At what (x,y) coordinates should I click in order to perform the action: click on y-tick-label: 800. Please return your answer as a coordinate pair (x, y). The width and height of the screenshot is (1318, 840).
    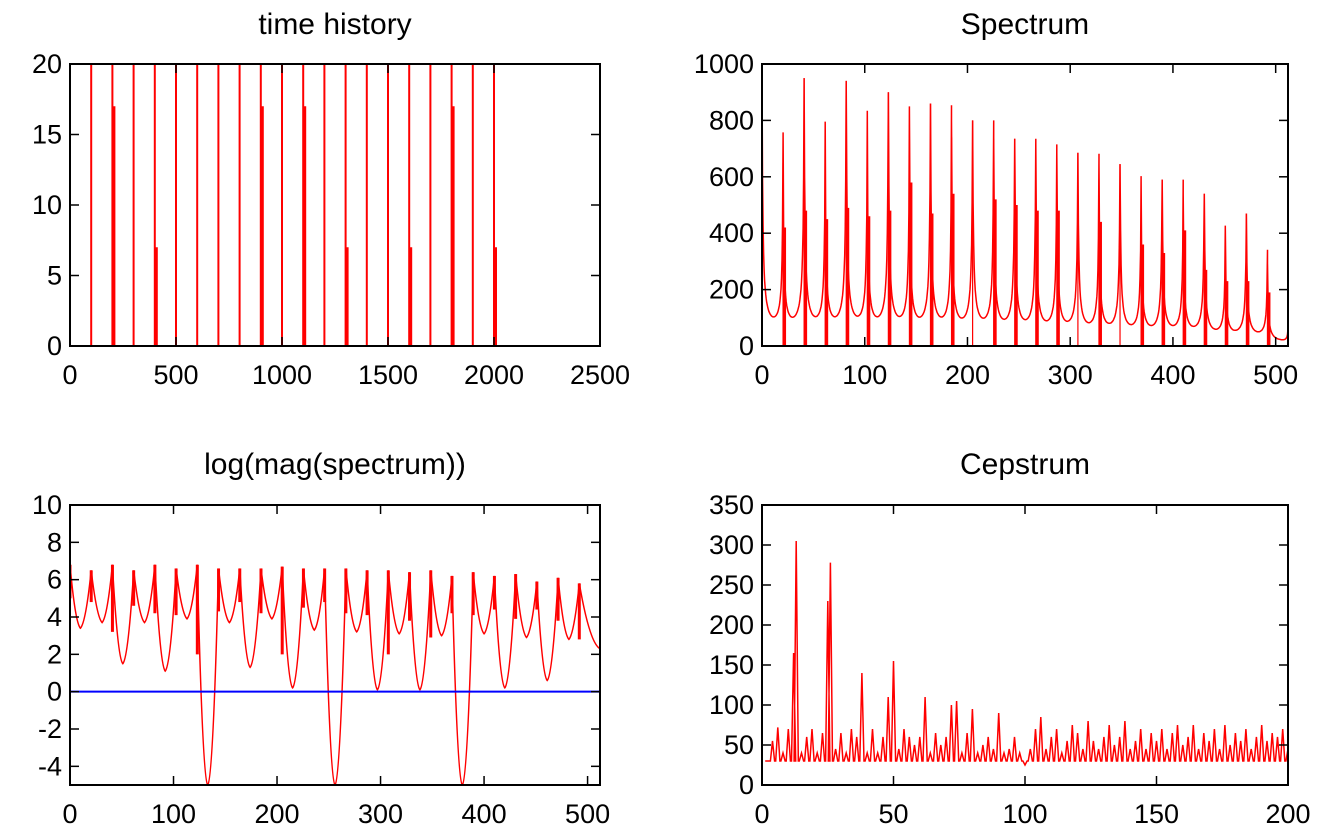
    Looking at the image, I should click on (731, 120).